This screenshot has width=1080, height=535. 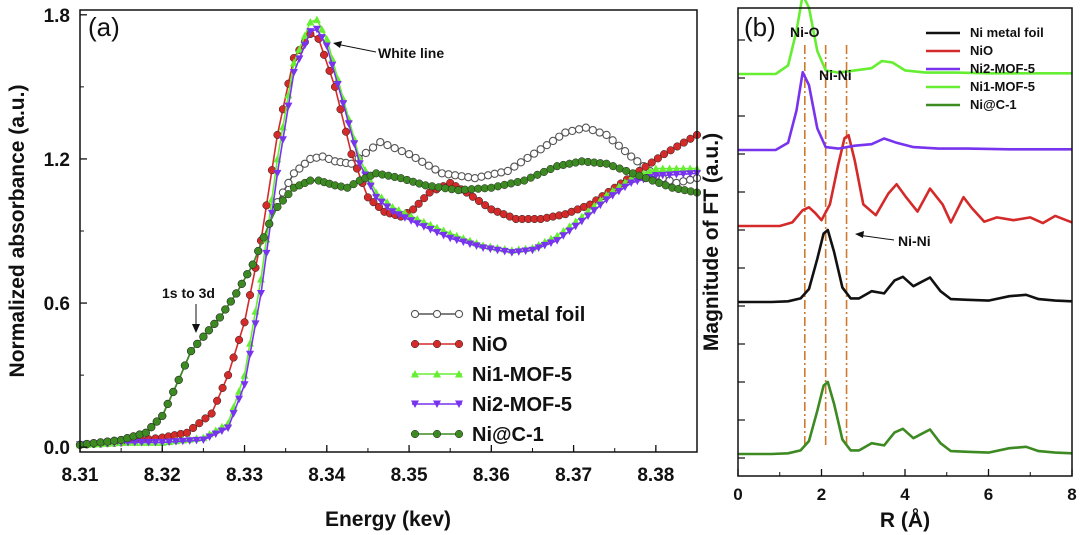 What do you see at coordinates (57, 160) in the screenshot?
I see `y-tick-label-a: 1.2` at bounding box center [57, 160].